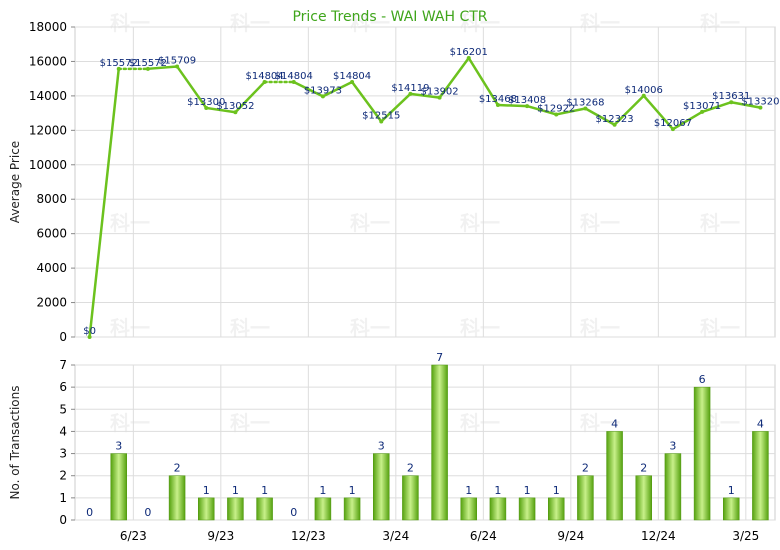 The width and height of the screenshot is (780, 550). Describe the element at coordinates (89, 331) in the screenshot. I see `price-data-label: $0` at that location.